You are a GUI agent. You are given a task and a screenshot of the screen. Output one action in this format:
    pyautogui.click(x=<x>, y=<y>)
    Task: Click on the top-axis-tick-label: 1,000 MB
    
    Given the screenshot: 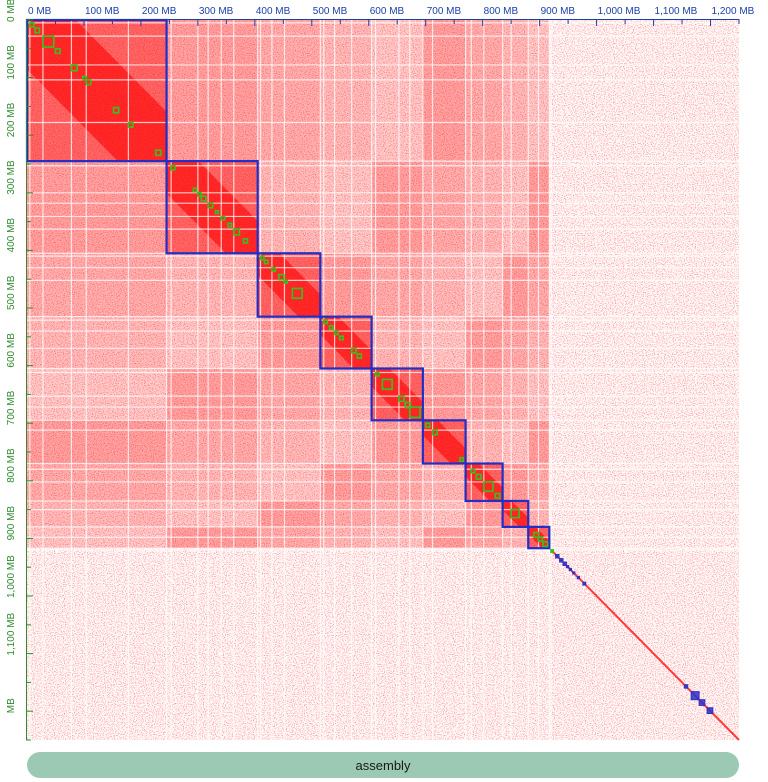 What is the action you would take?
    pyautogui.click(x=619, y=11)
    